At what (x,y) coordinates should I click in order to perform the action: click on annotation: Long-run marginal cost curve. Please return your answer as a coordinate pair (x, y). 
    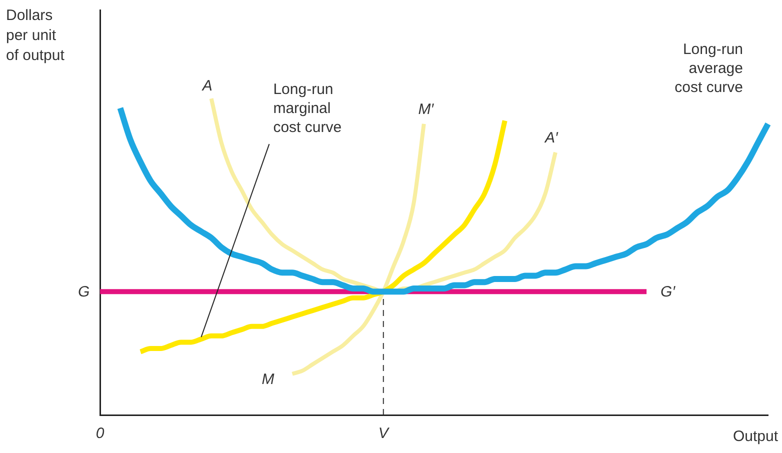
    Looking at the image, I should click on (307, 108).